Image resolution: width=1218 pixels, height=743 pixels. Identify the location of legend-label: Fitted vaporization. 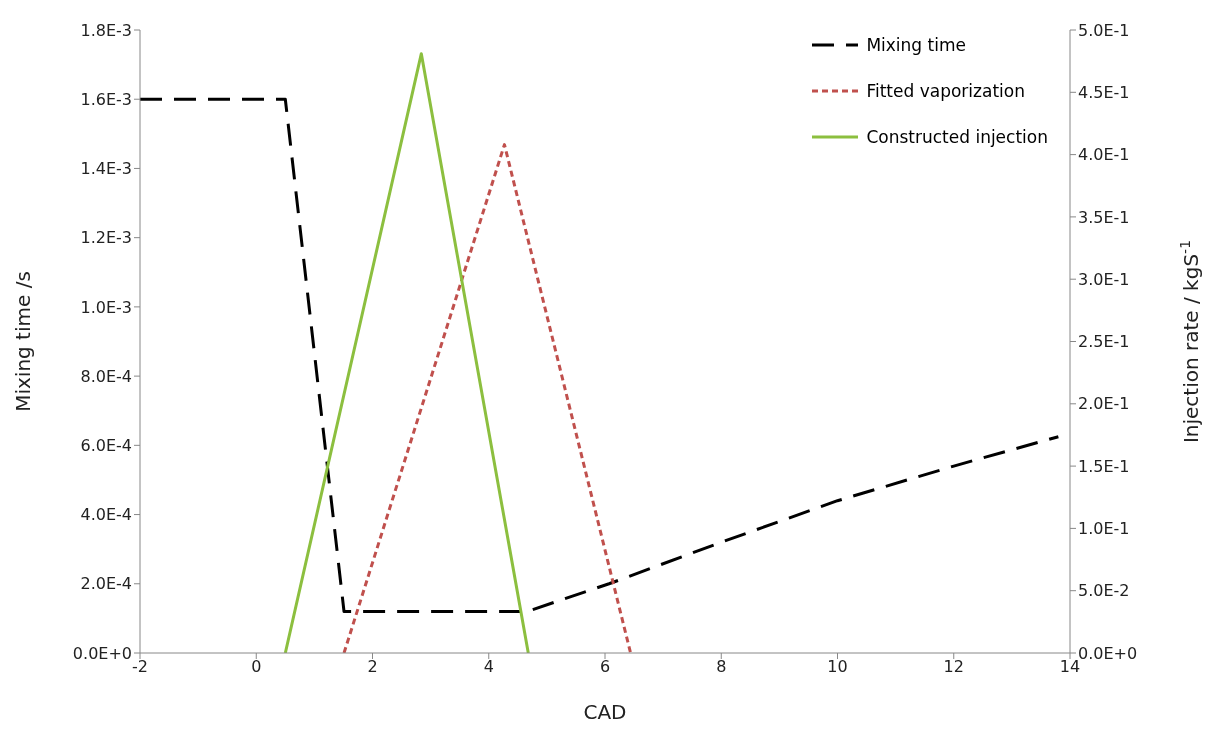
(945, 91).